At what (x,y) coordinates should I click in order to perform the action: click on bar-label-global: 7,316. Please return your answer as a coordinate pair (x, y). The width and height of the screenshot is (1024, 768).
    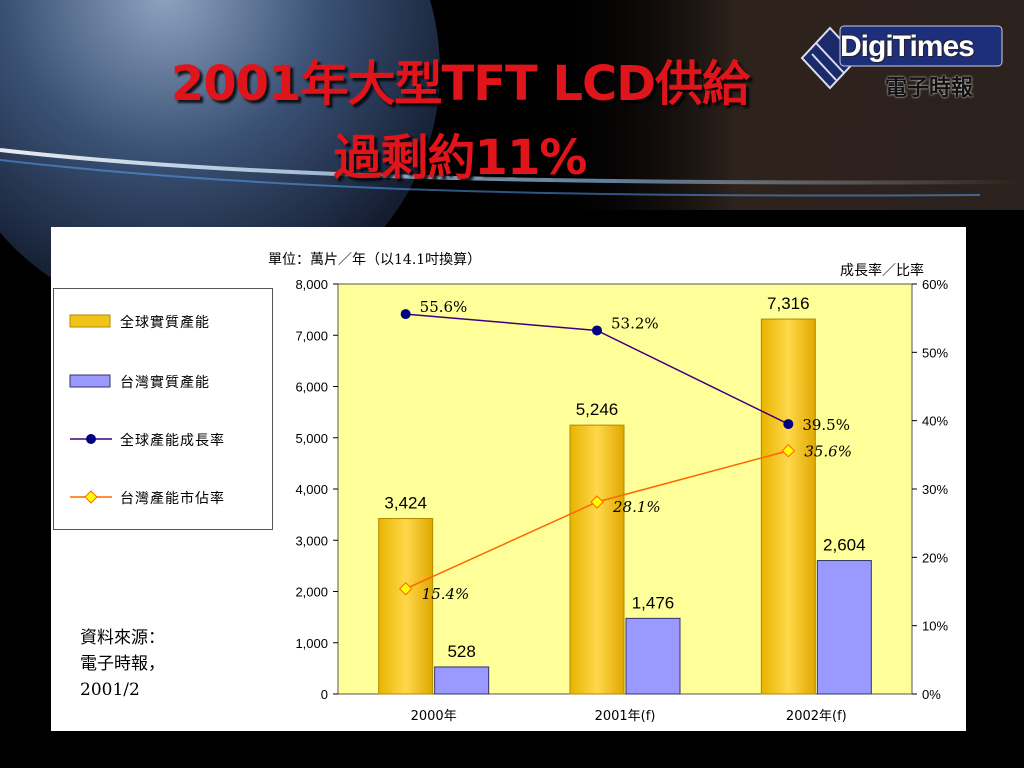
    Looking at the image, I should click on (788, 303).